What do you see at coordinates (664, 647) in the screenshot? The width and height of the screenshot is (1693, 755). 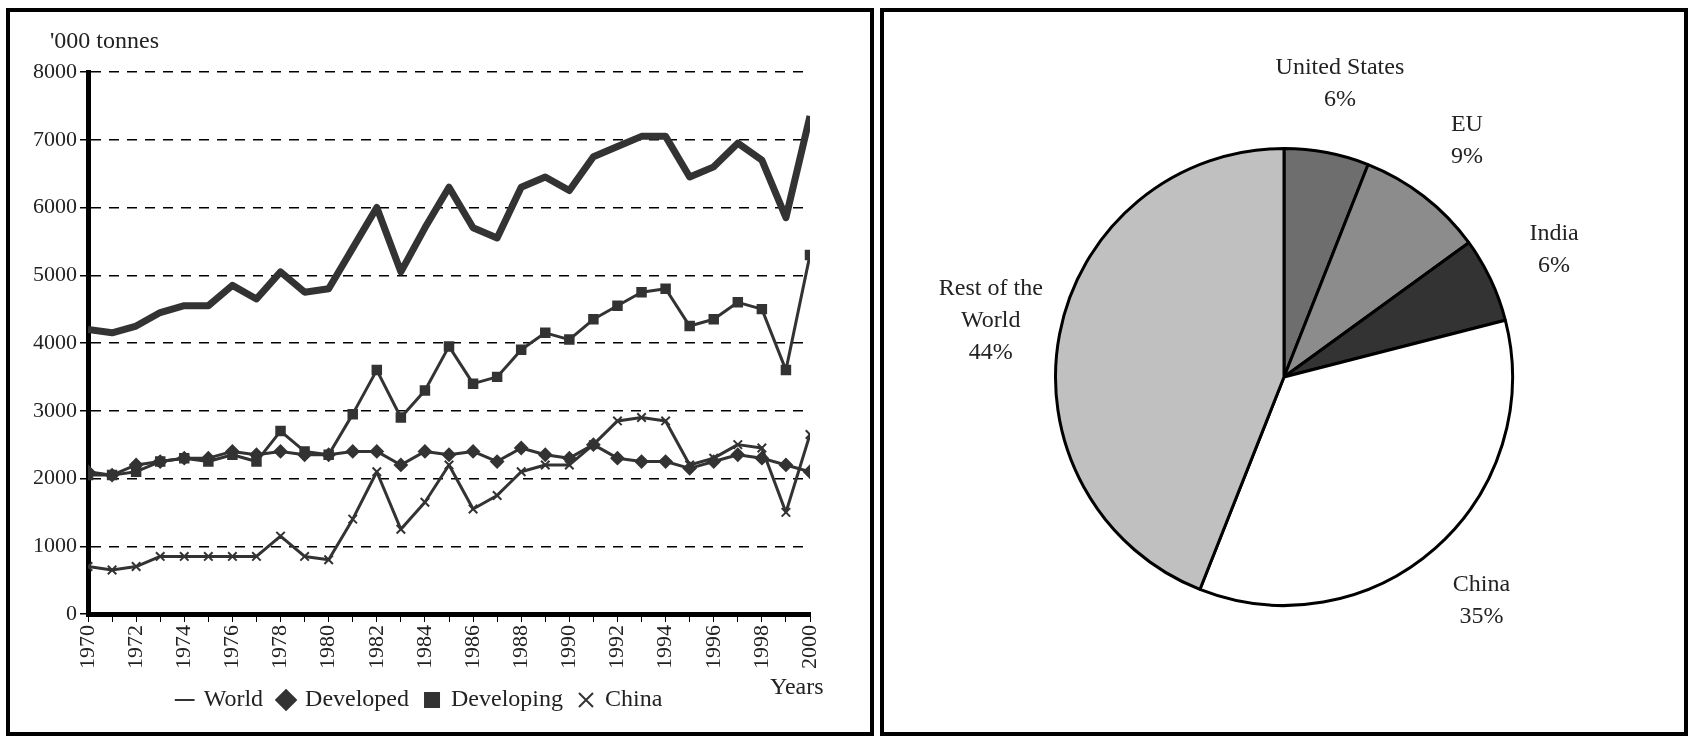 I see `x-tick-label: 1994` at bounding box center [664, 647].